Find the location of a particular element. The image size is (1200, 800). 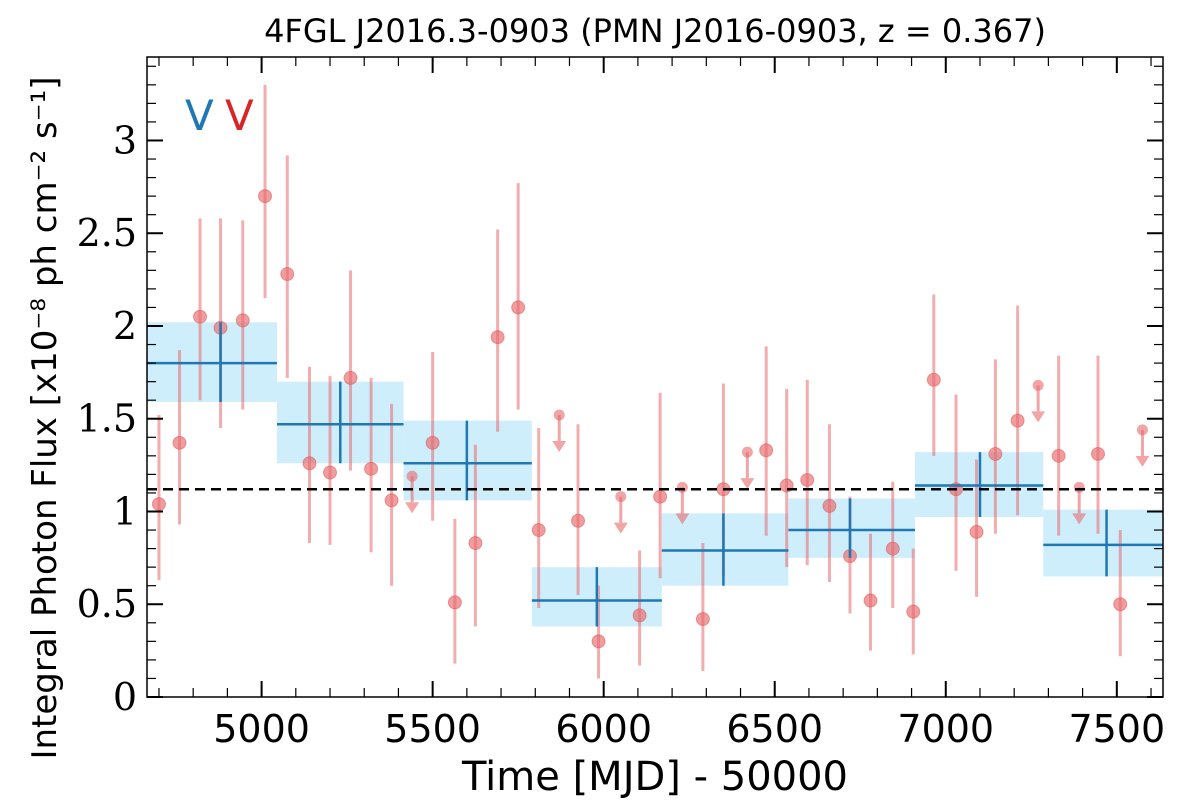

y-tick-label: 1.5 is located at coordinates (107, 419).